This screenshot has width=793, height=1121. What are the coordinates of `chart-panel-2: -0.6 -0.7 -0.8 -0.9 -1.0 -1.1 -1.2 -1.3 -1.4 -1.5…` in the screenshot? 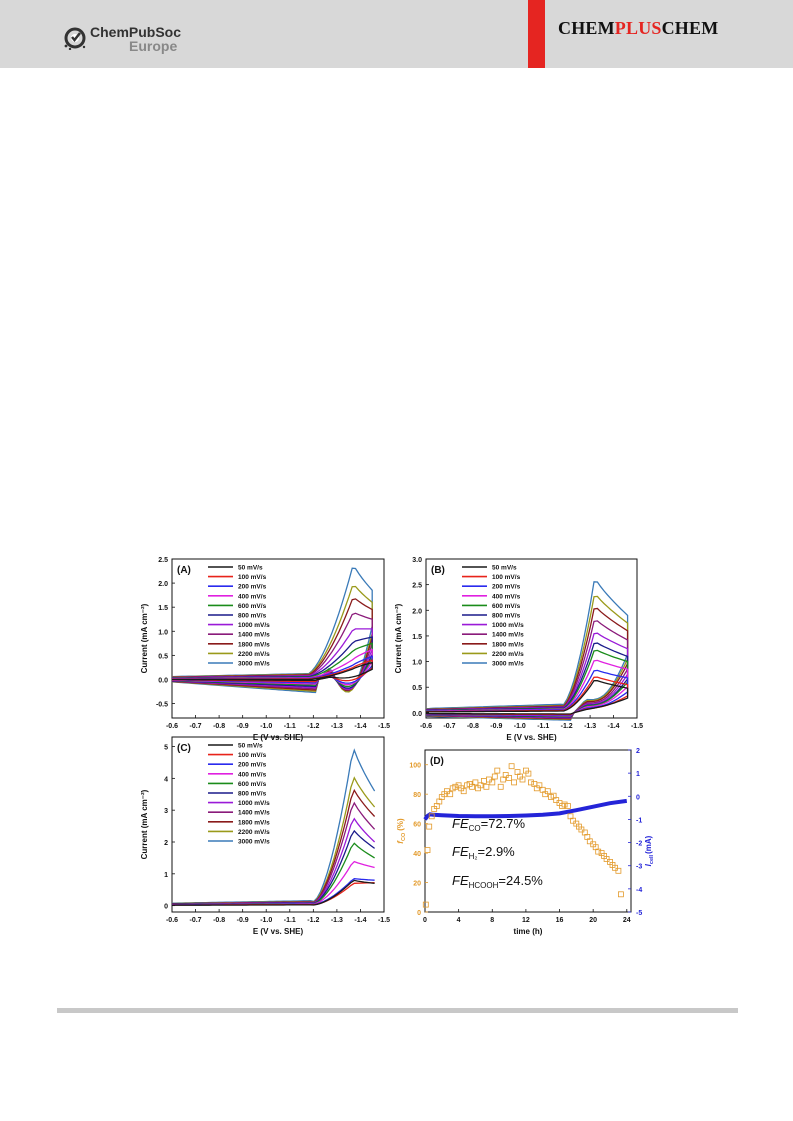 It's located at (265, 836).